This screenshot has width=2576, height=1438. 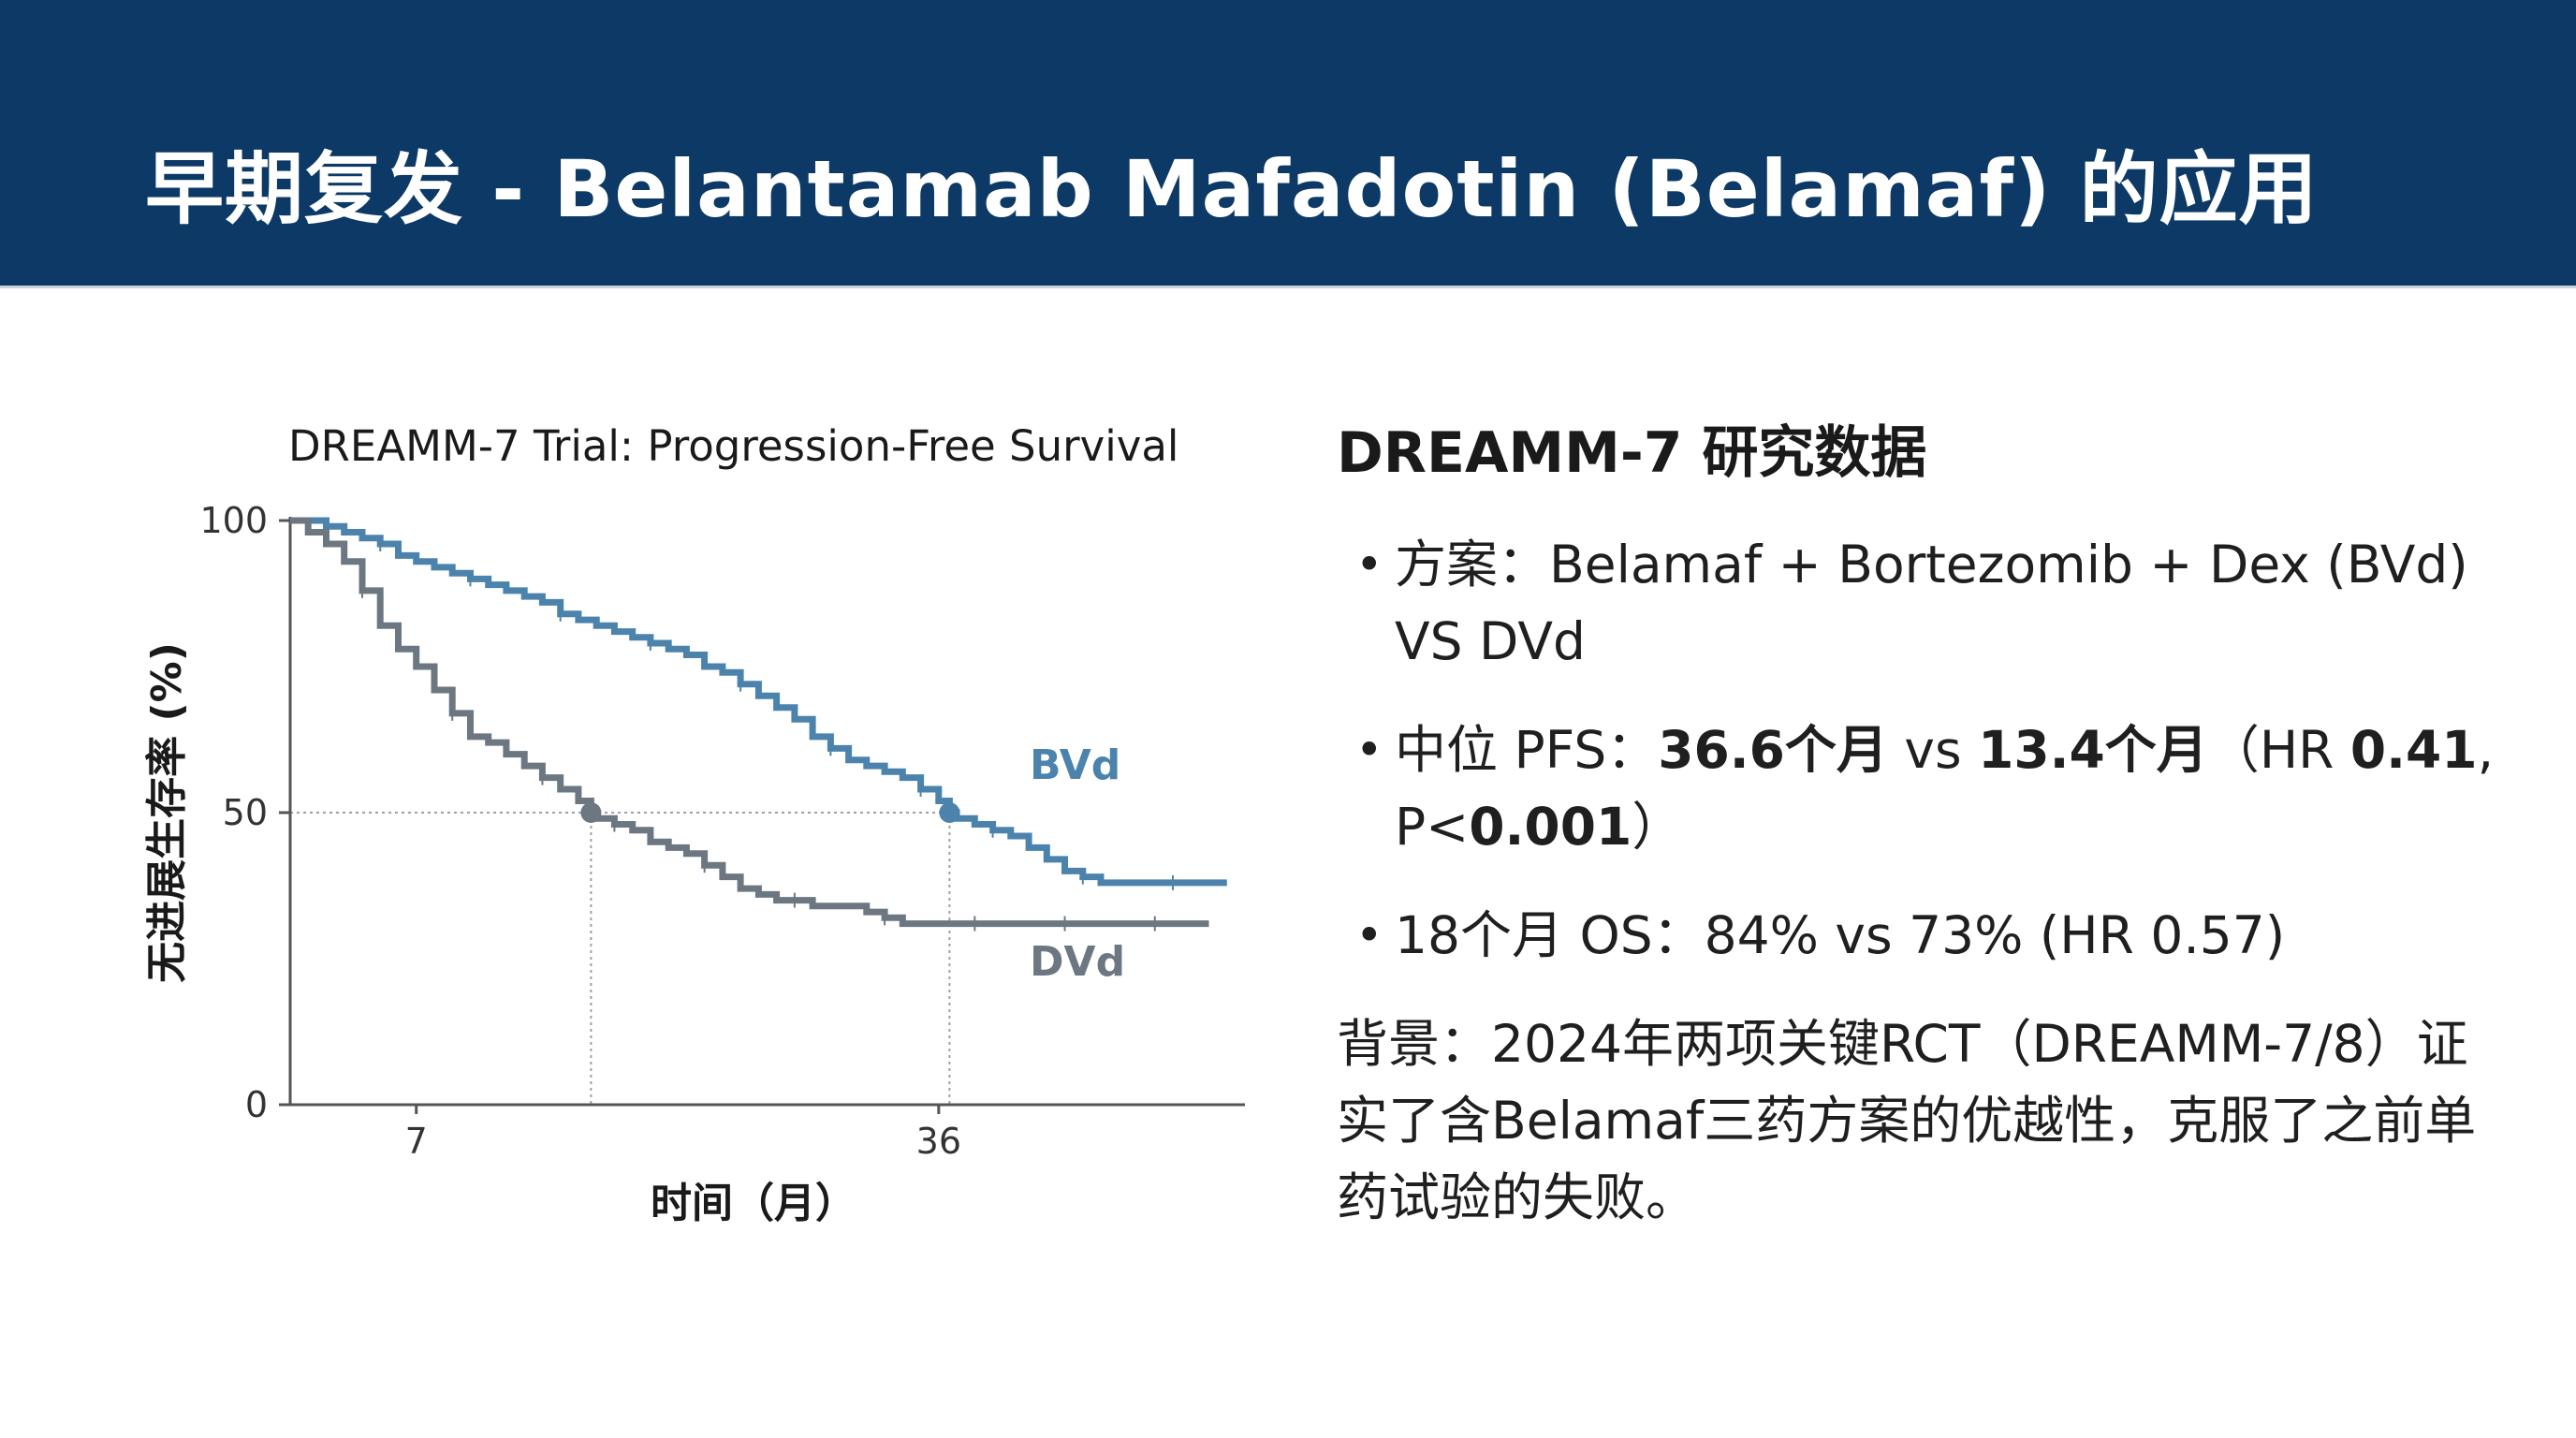 I want to click on y-tick-label-0: 0, so click(x=256, y=1104).